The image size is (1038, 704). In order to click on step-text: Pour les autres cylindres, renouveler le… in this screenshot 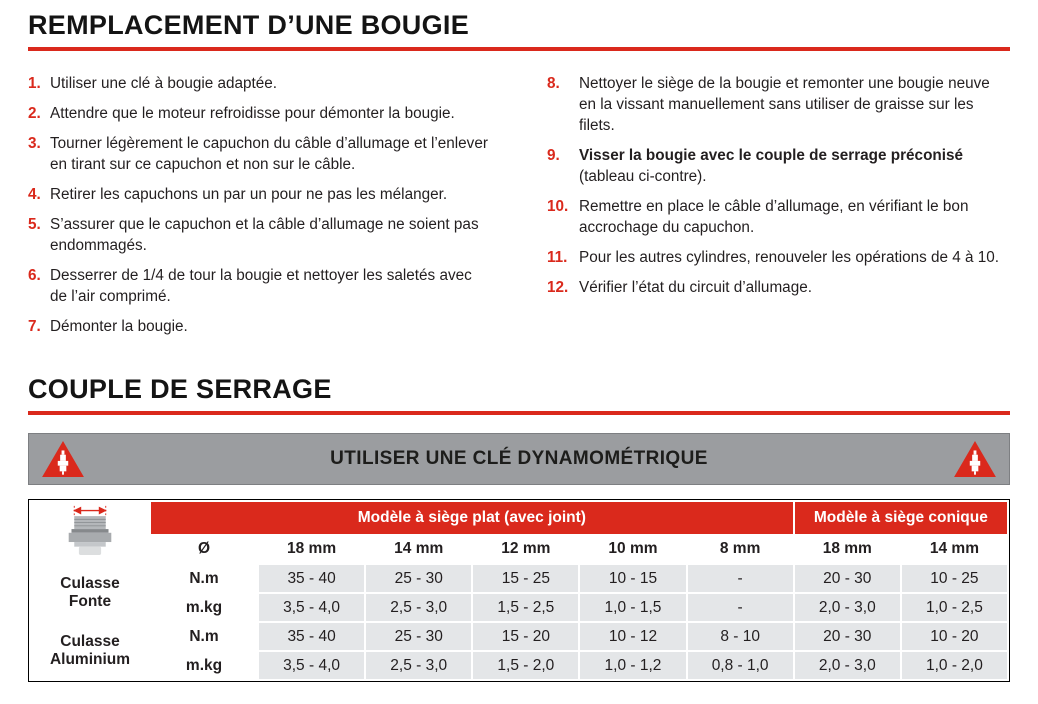, I will do `click(789, 257)`.